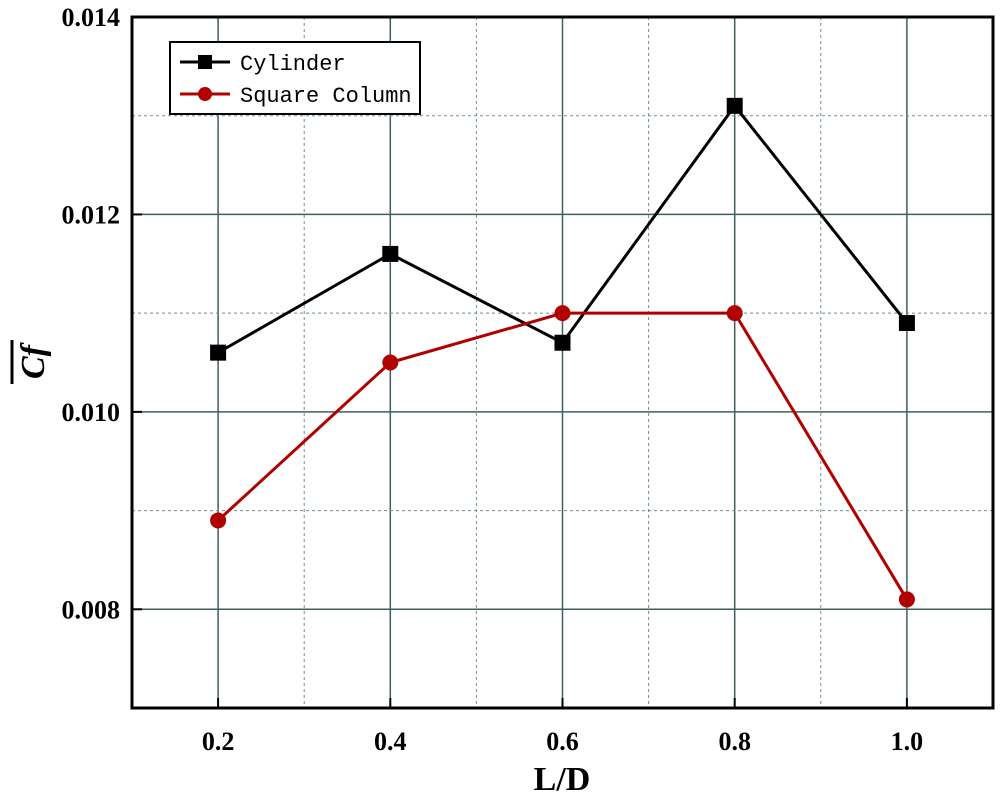  Describe the element at coordinates (293, 64) in the screenshot. I see `legend-label-cylinder: Cylinder` at that location.